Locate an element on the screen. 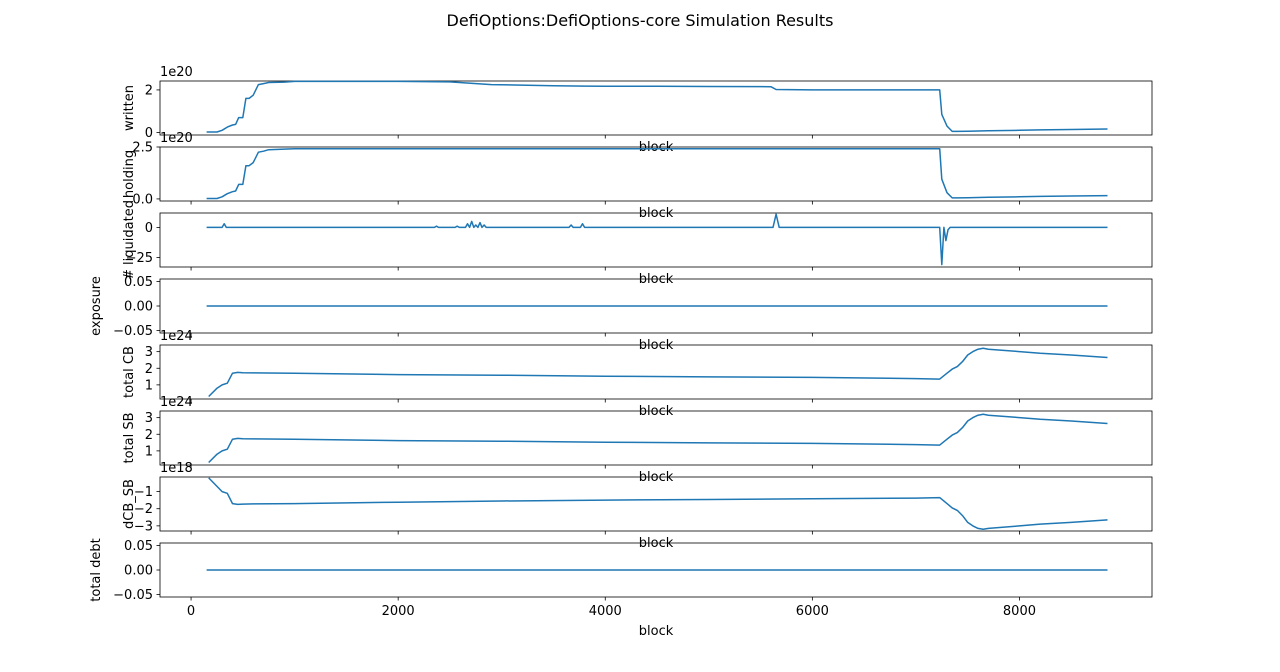 The image size is (1280, 672). panel-7-y-tick-label: −1 is located at coordinates (143, 492).